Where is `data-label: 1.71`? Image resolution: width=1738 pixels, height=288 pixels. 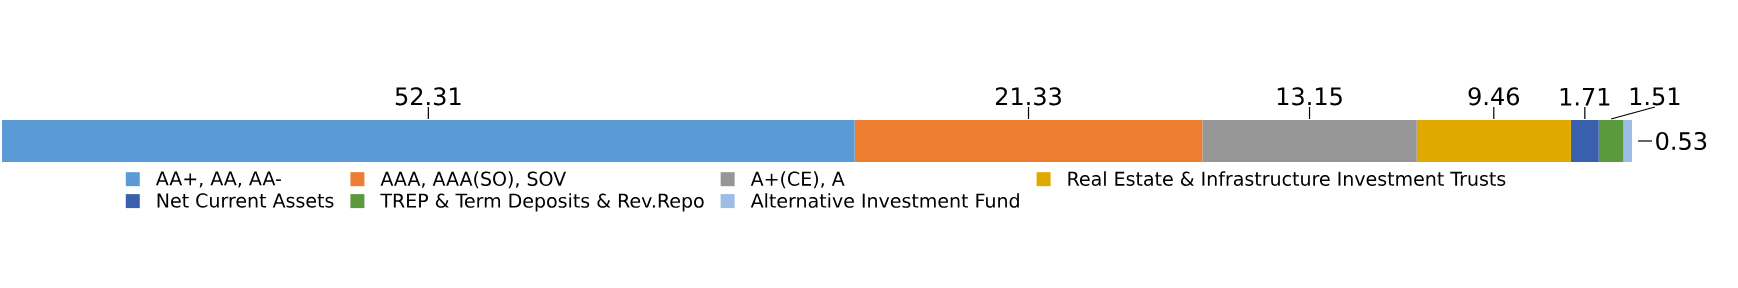
data-label: 1.71 is located at coordinates (1585, 96).